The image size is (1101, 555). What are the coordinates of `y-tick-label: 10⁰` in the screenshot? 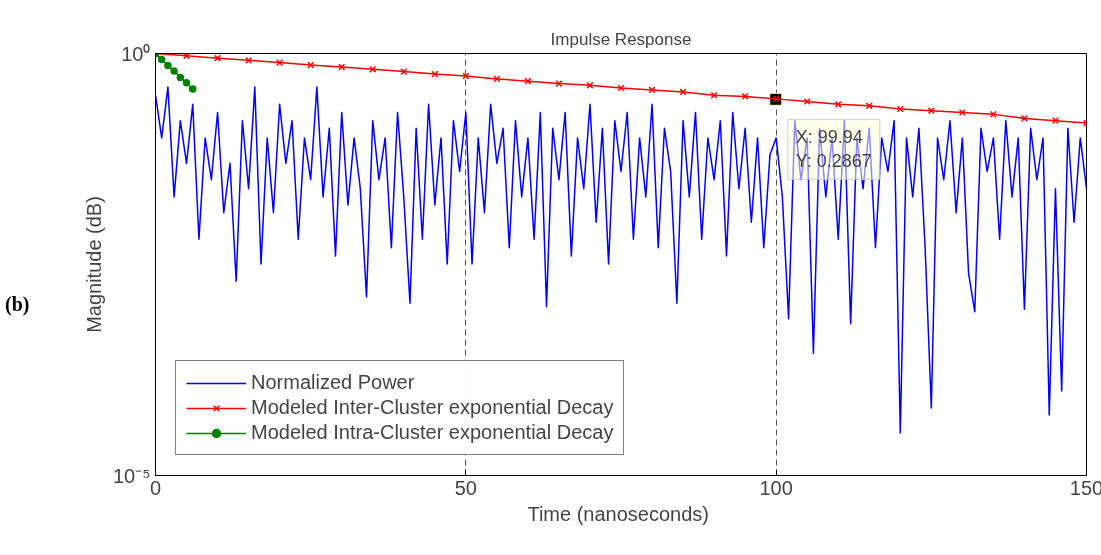 It's located at (136, 53).